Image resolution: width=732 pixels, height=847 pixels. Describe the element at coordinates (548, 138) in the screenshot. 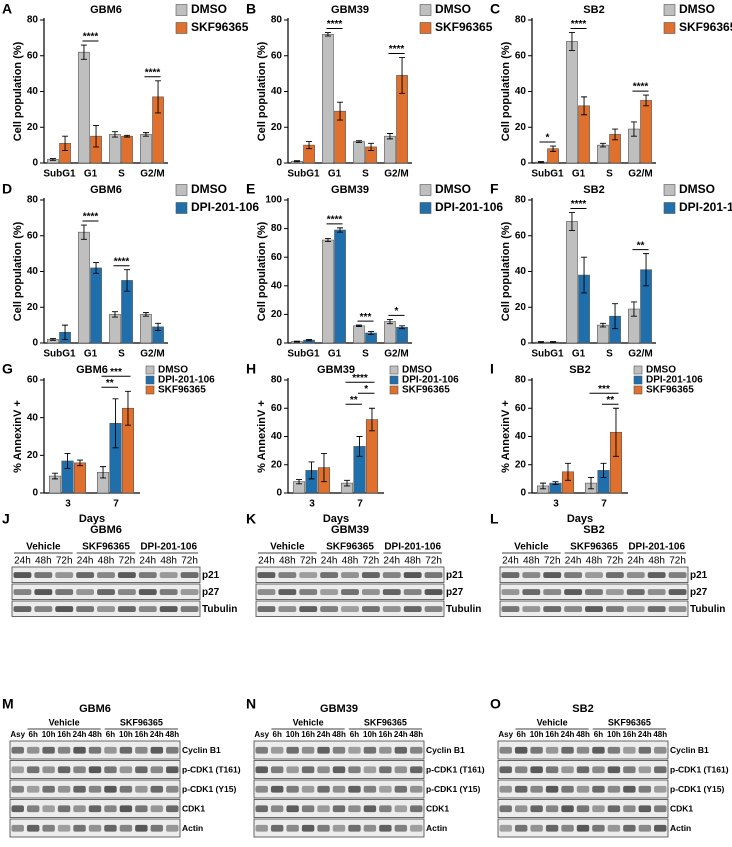

I see `significance-label: *` at that location.